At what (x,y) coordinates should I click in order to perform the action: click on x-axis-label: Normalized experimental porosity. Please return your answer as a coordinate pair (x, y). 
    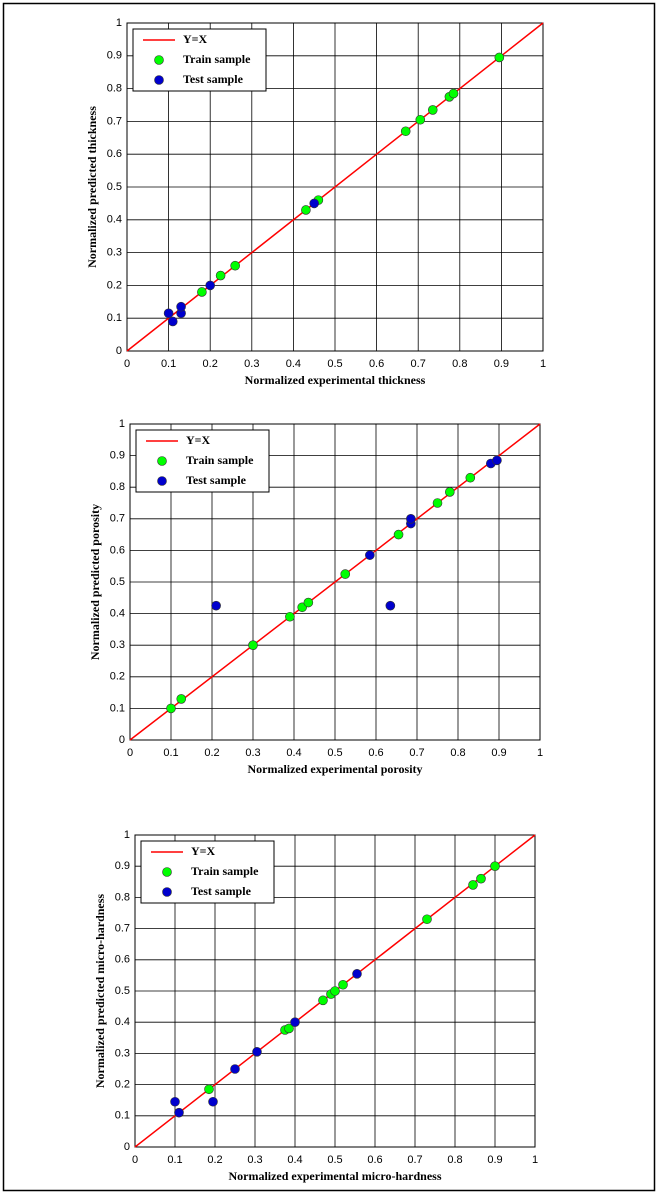
    Looking at the image, I should click on (334, 769).